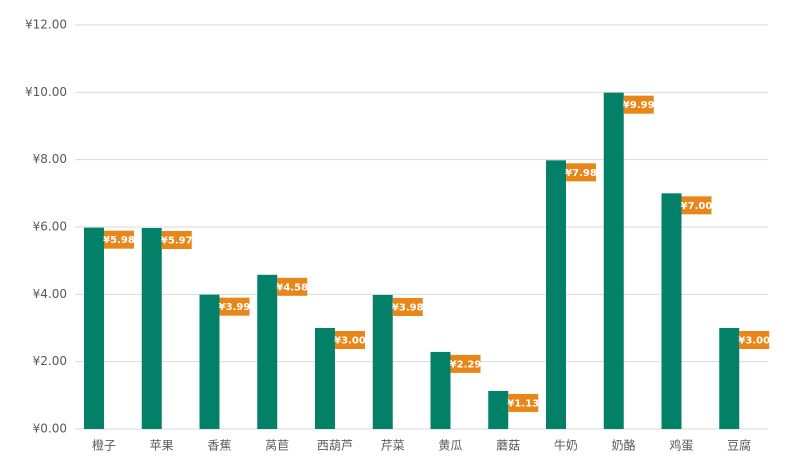  I want to click on value-label: ¥5.97, so click(177, 241).